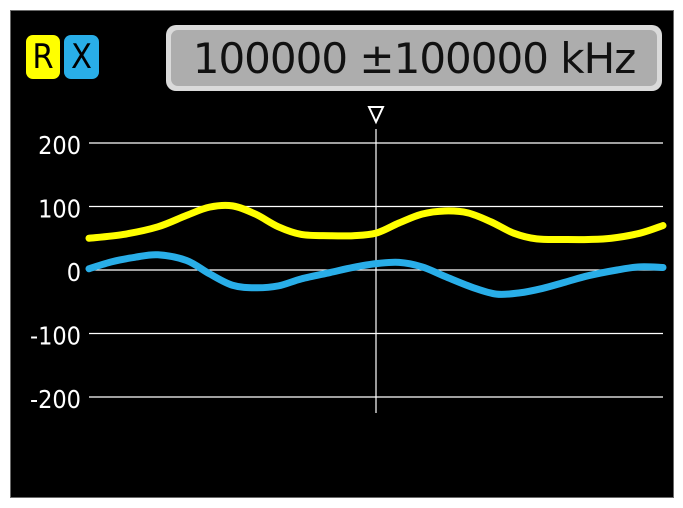 The image size is (683, 508). I want to click on y-tick-label-2: 0, so click(74, 272).